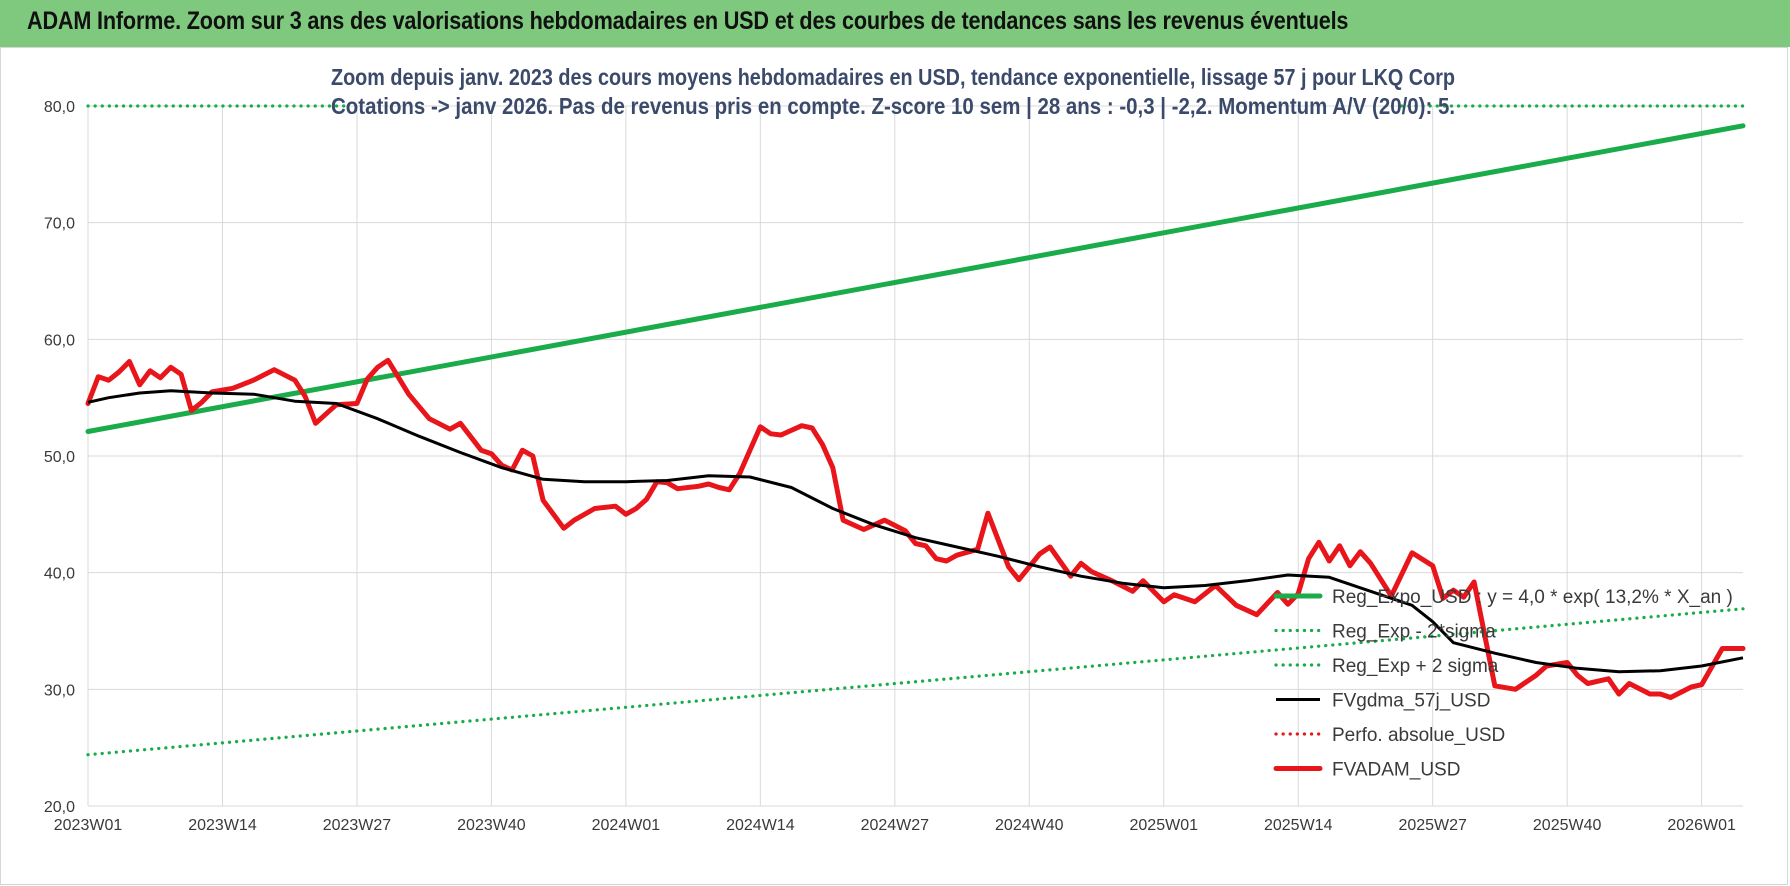 The height and width of the screenshot is (886, 1790). What do you see at coordinates (357, 825) in the screenshot?
I see `x-tick-label: 2023W27` at bounding box center [357, 825].